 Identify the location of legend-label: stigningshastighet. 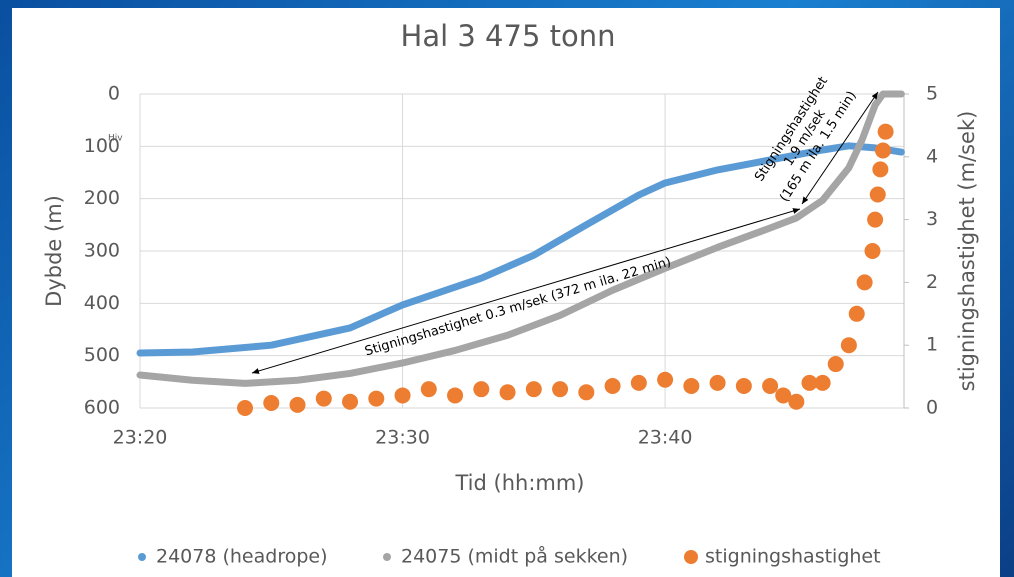
(793, 557).